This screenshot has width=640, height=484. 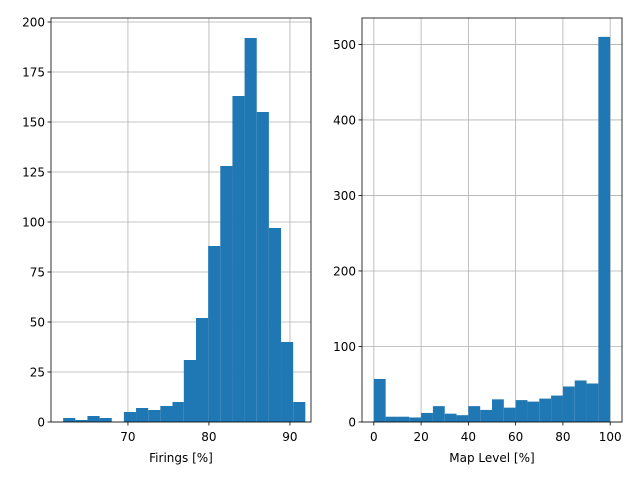 What do you see at coordinates (37, 273) in the screenshot?
I see `y-tick-label: 75` at bounding box center [37, 273].